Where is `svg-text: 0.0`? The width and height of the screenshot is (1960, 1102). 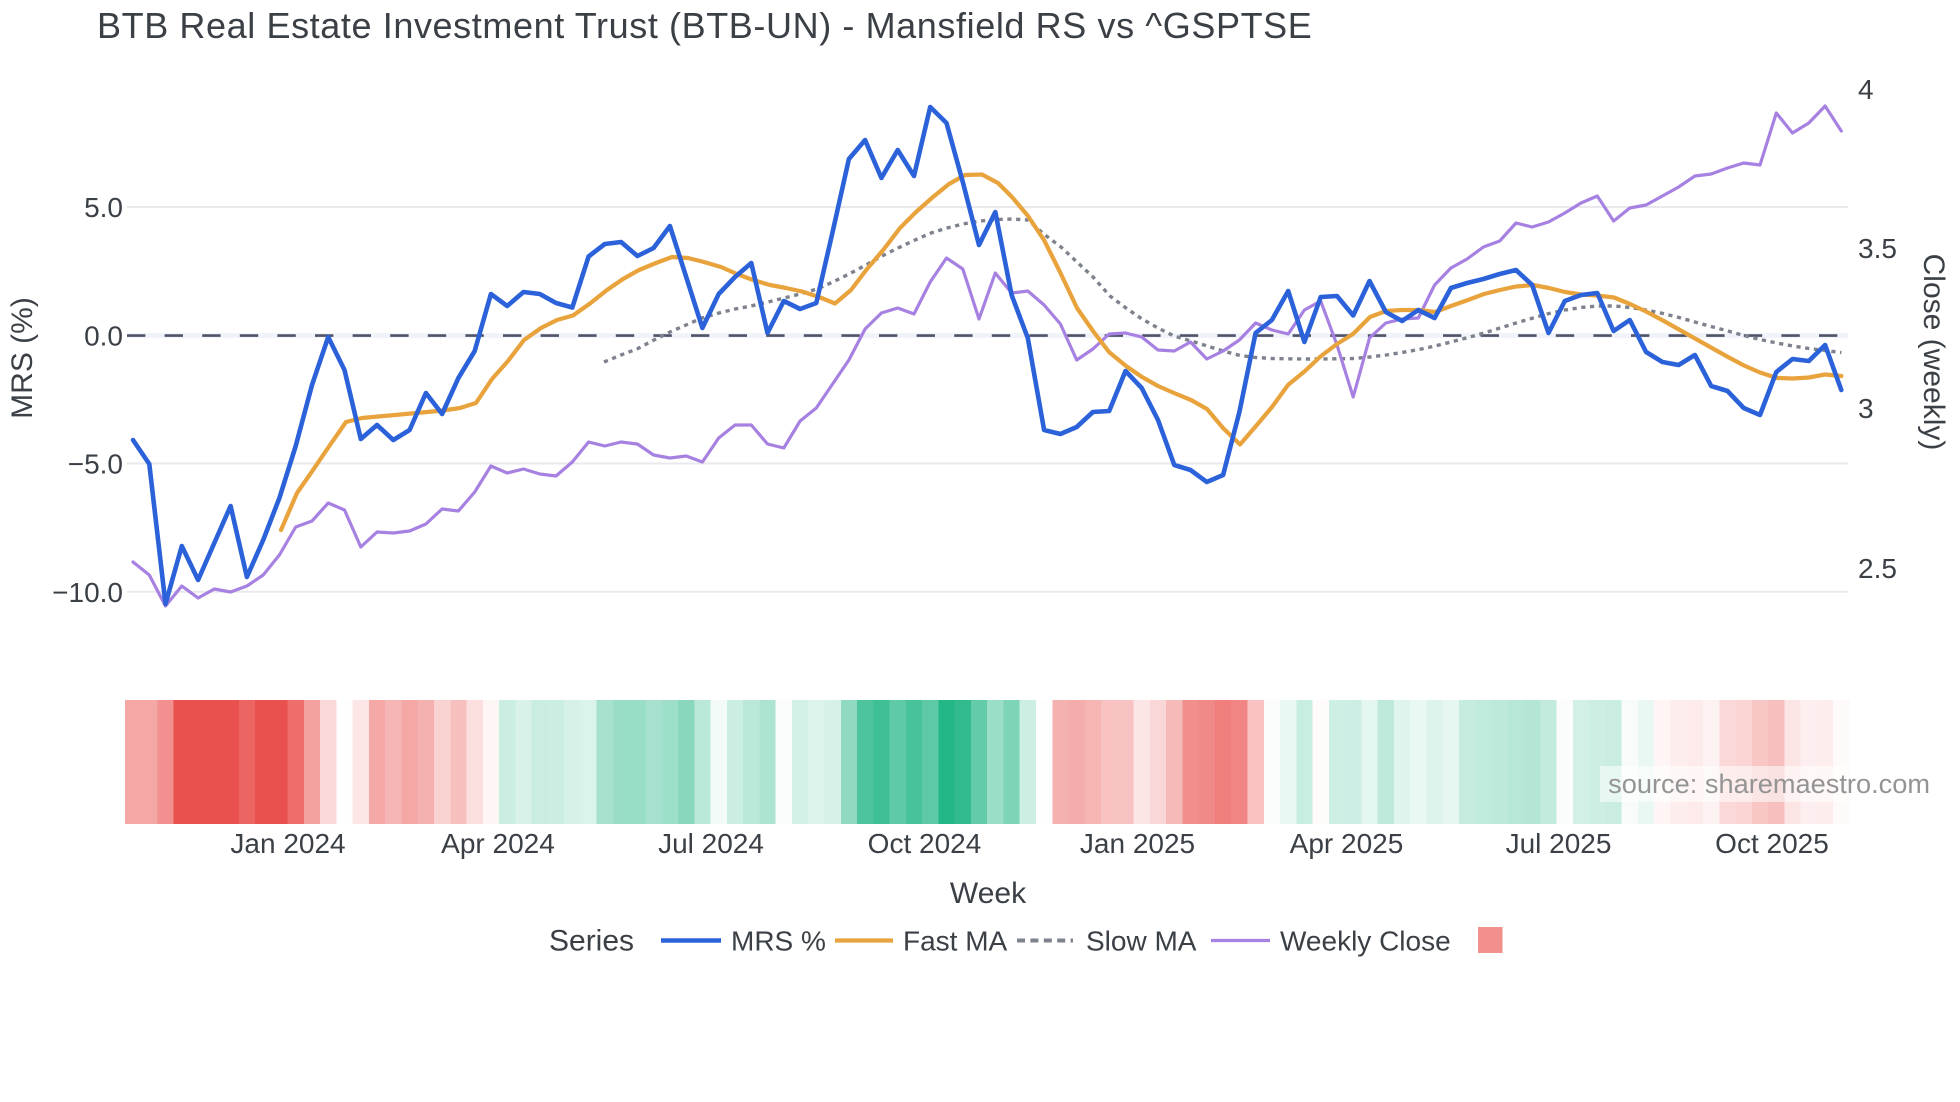 svg-text: 0.0 is located at coordinates (103, 336).